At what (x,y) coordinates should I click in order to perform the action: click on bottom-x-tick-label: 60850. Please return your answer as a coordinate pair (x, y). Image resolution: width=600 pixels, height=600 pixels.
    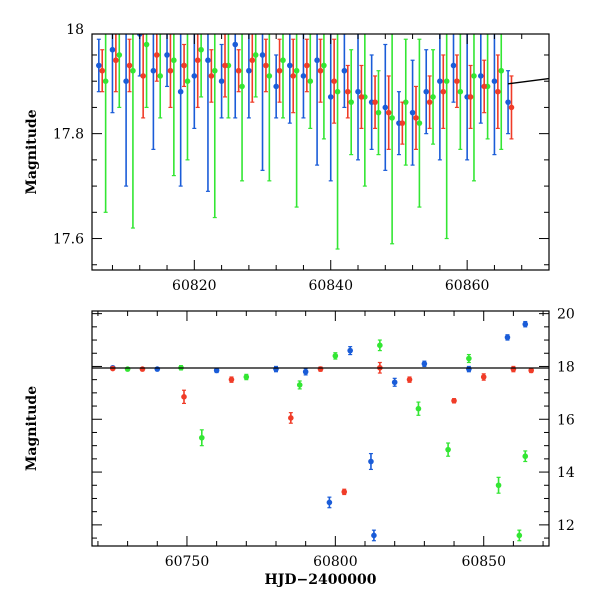
    Looking at the image, I should click on (483, 562).